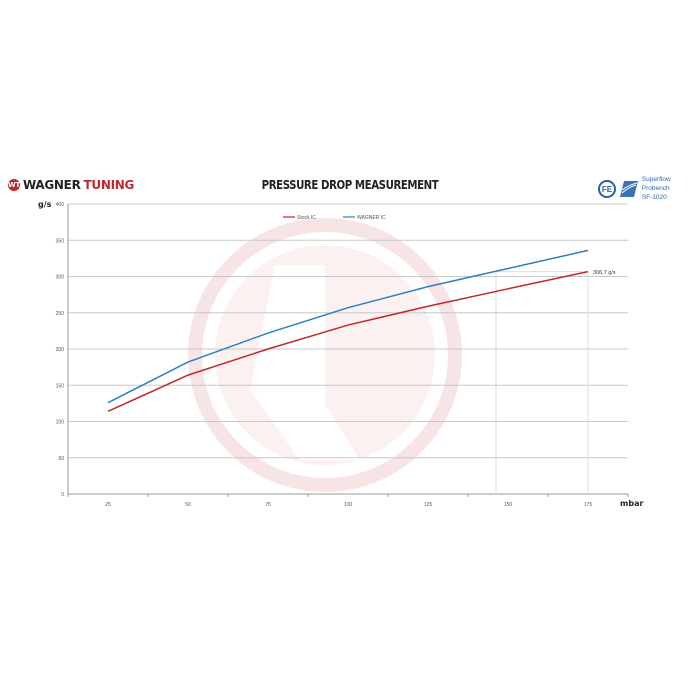  I want to click on end-value-annotation: 306,7 g/s, so click(604, 273).